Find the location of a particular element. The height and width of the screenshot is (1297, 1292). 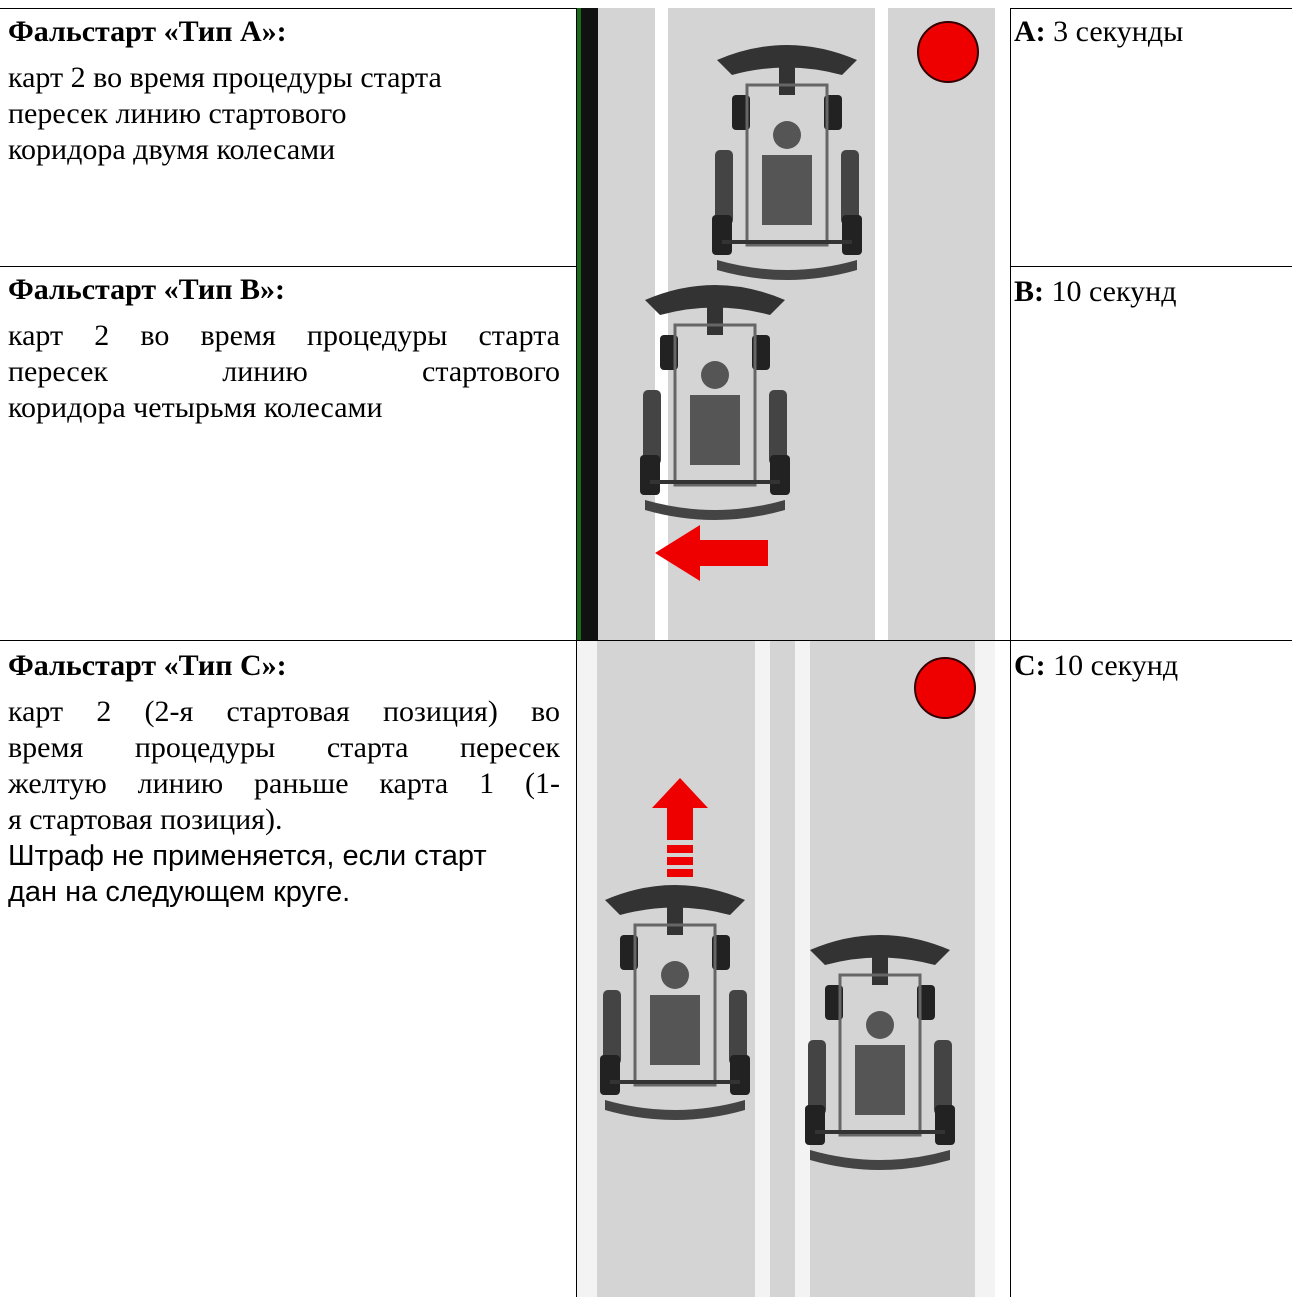

description-line: карт 2 (2-я стартовая позиция) во is located at coordinates (284, 711).